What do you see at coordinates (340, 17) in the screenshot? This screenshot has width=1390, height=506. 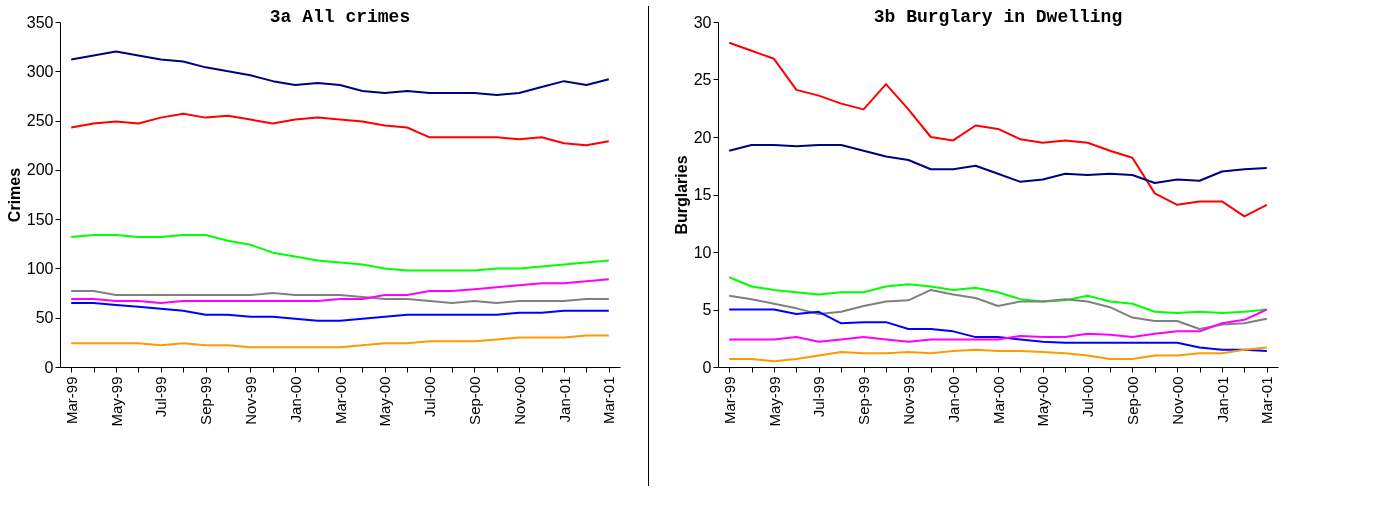 I see `chart-title: 3a All crimes` at bounding box center [340, 17].